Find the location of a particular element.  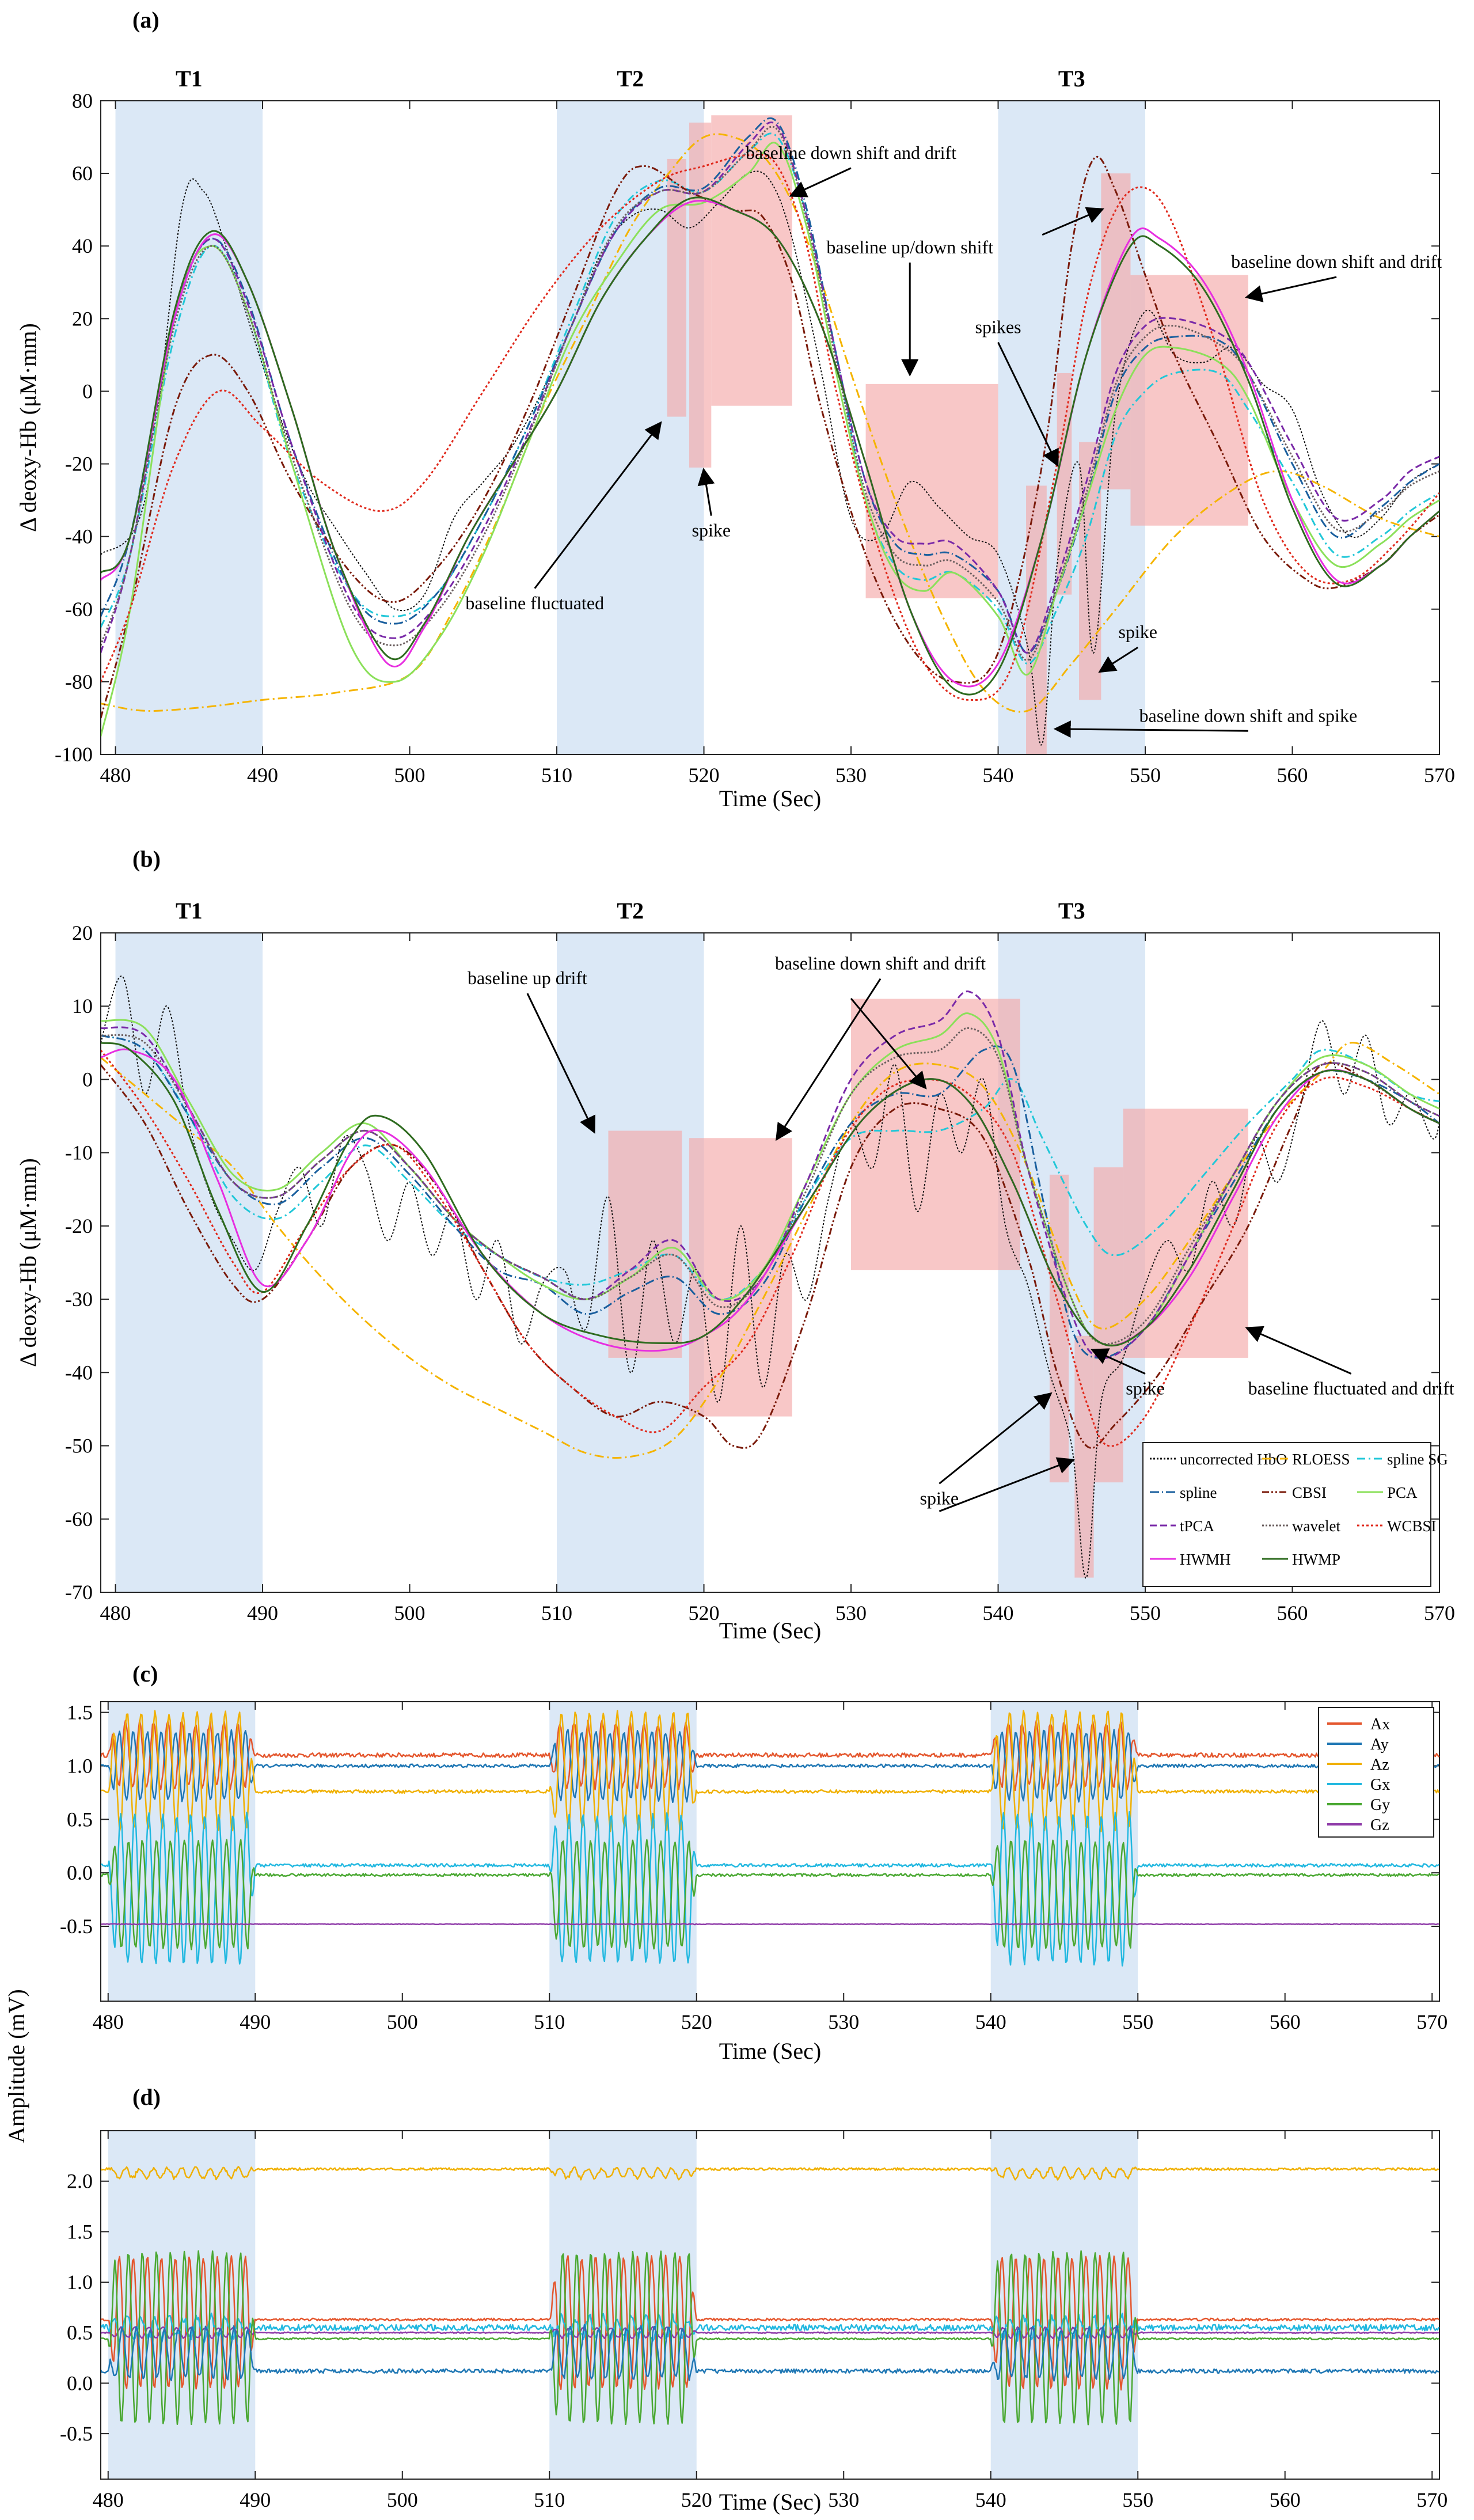

legend-entry: PCA is located at coordinates (1402, 1493).